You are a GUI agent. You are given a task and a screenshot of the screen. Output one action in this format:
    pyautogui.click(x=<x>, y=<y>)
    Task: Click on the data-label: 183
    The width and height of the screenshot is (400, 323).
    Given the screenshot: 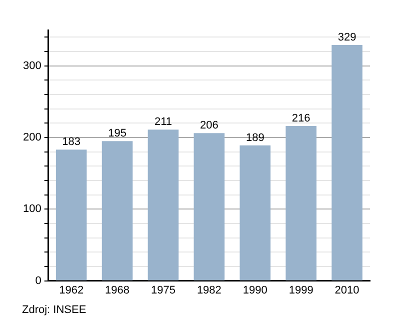 What is the action you would take?
    pyautogui.click(x=71, y=142)
    